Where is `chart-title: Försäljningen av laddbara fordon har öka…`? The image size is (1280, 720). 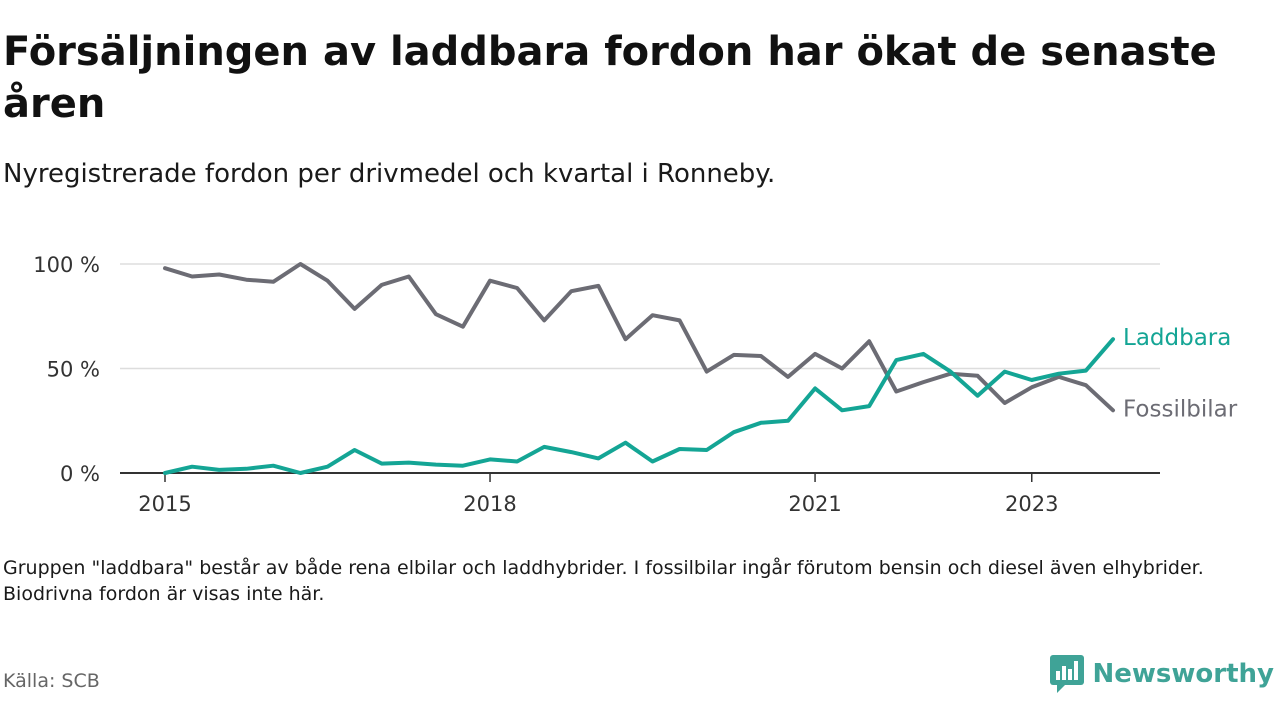 chart-title: Försäljningen av laddbara fordon har öka… is located at coordinates (610, 78).